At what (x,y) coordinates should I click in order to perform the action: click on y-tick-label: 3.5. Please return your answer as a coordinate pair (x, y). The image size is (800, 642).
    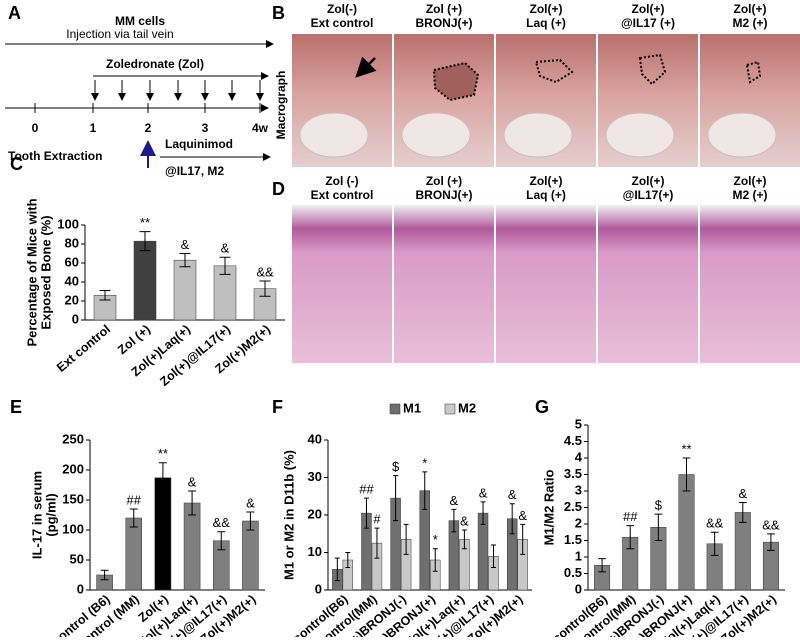
    Looking at the image, I should click on (573, 473).